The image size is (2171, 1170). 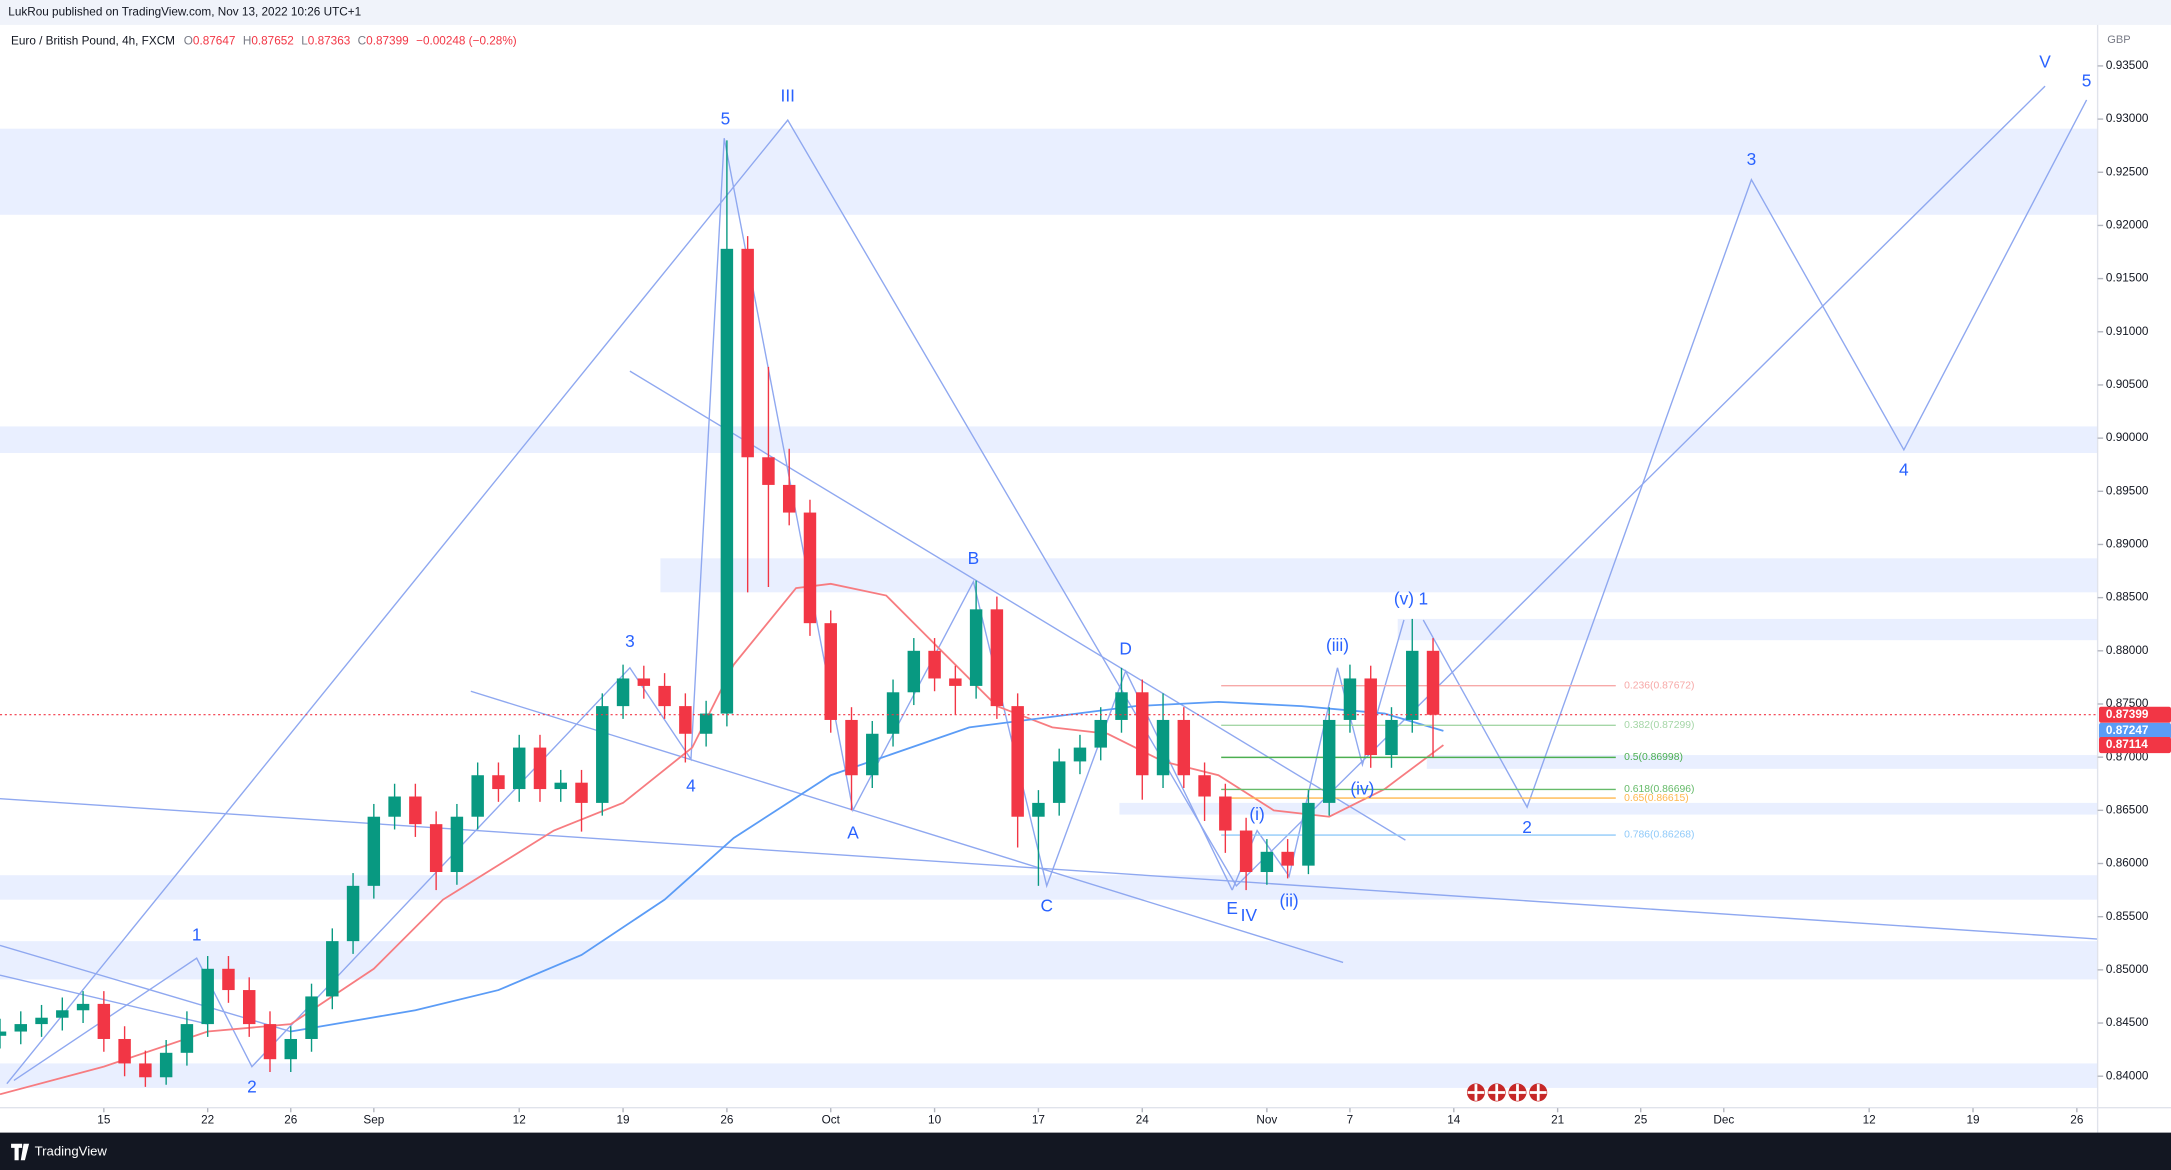 I want to click on wave-label: III, so click(x=788, y=95).